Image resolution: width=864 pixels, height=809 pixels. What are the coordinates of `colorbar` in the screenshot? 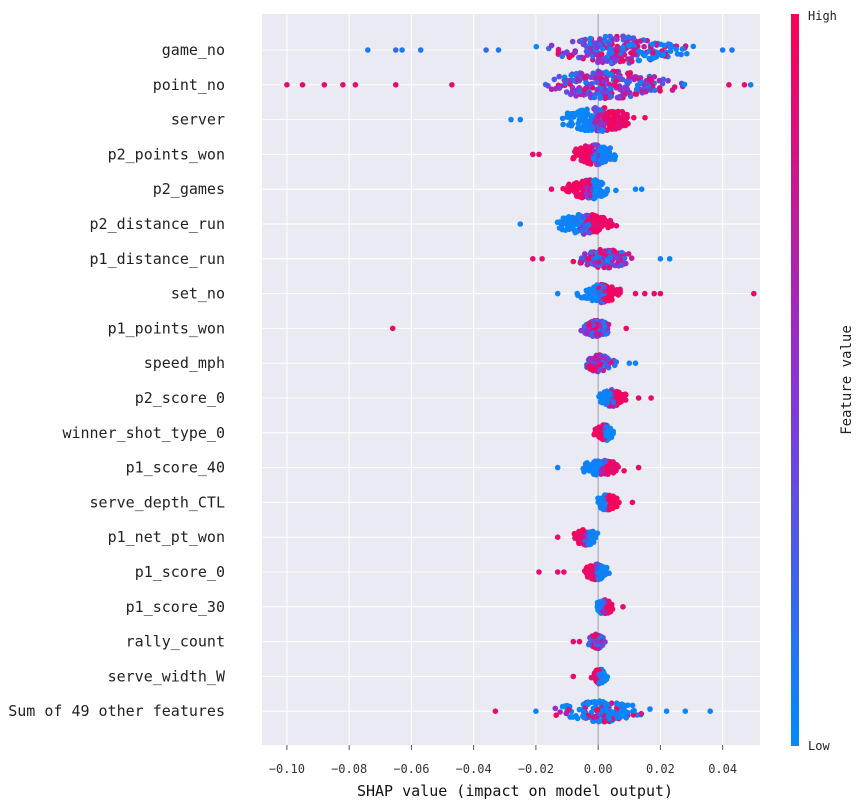 It's located at (795, 380).